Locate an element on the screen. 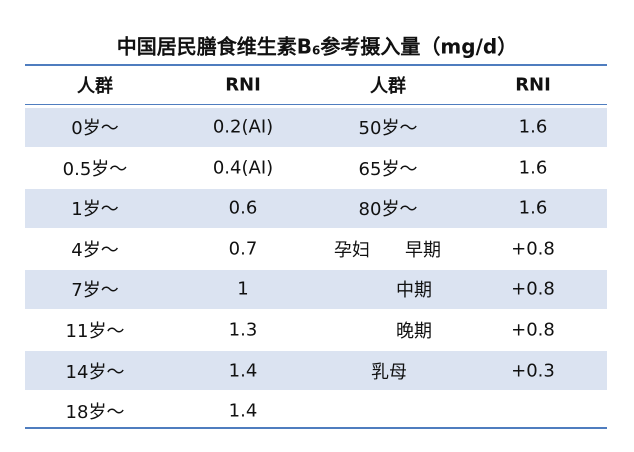  cell: 0.6 is located at coordinates (243, 208).